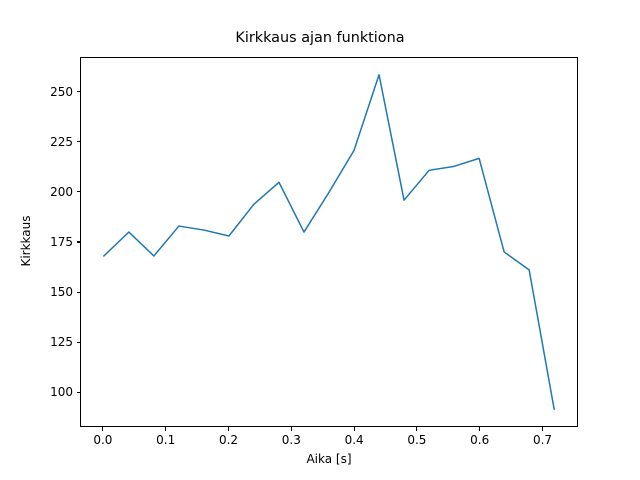 The width and height of the screenshot is (640, 480). What do you see at coordinates (291, 440) in the screenshot?
I see `x-tick-label: 0.3` at bounding box center [291, 440].